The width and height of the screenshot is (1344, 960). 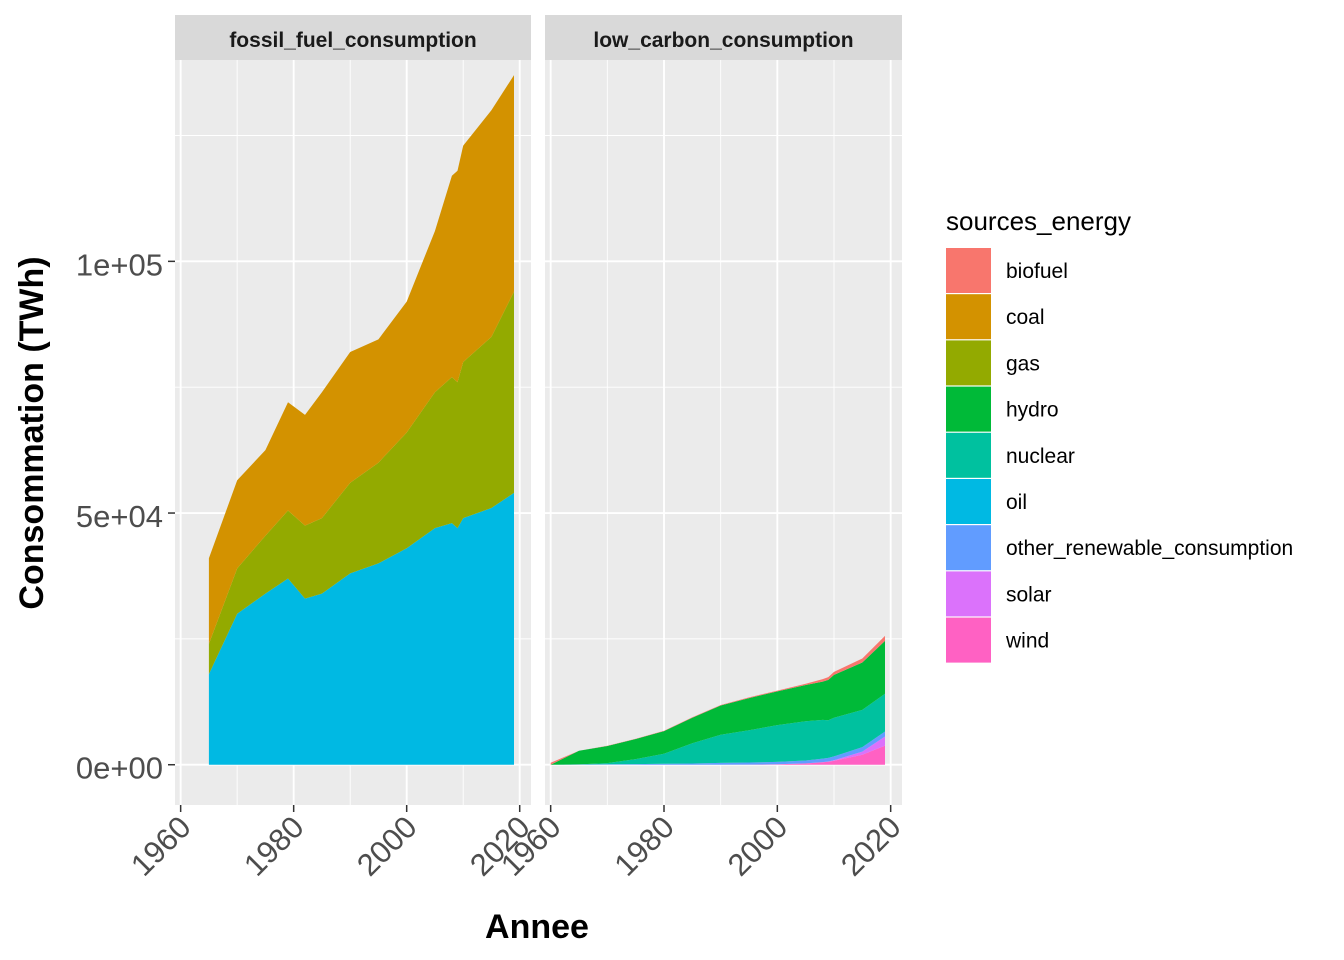 I want to click on area-oil, so click(x=361, y=628).